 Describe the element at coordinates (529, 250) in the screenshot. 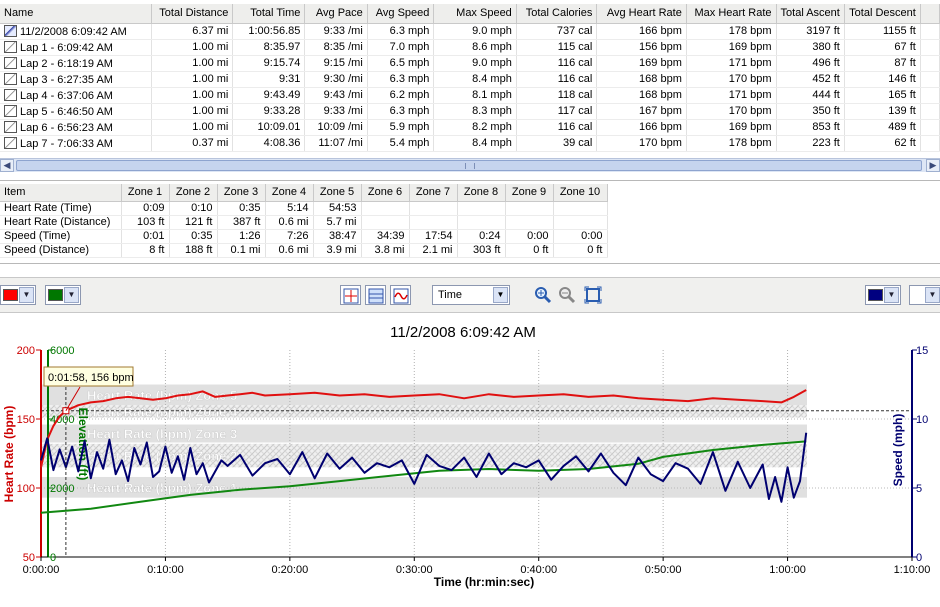

I see `zone-cell: 0 ft` at that location.